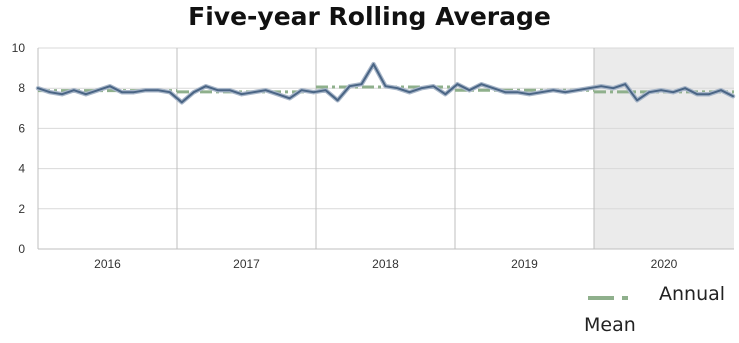 The width and height of the screenshot is (739, 343). What do you see at coordinates (385, 83) in the screenshot?
I see `rolling-average-series` at bounding box center [385, 83].